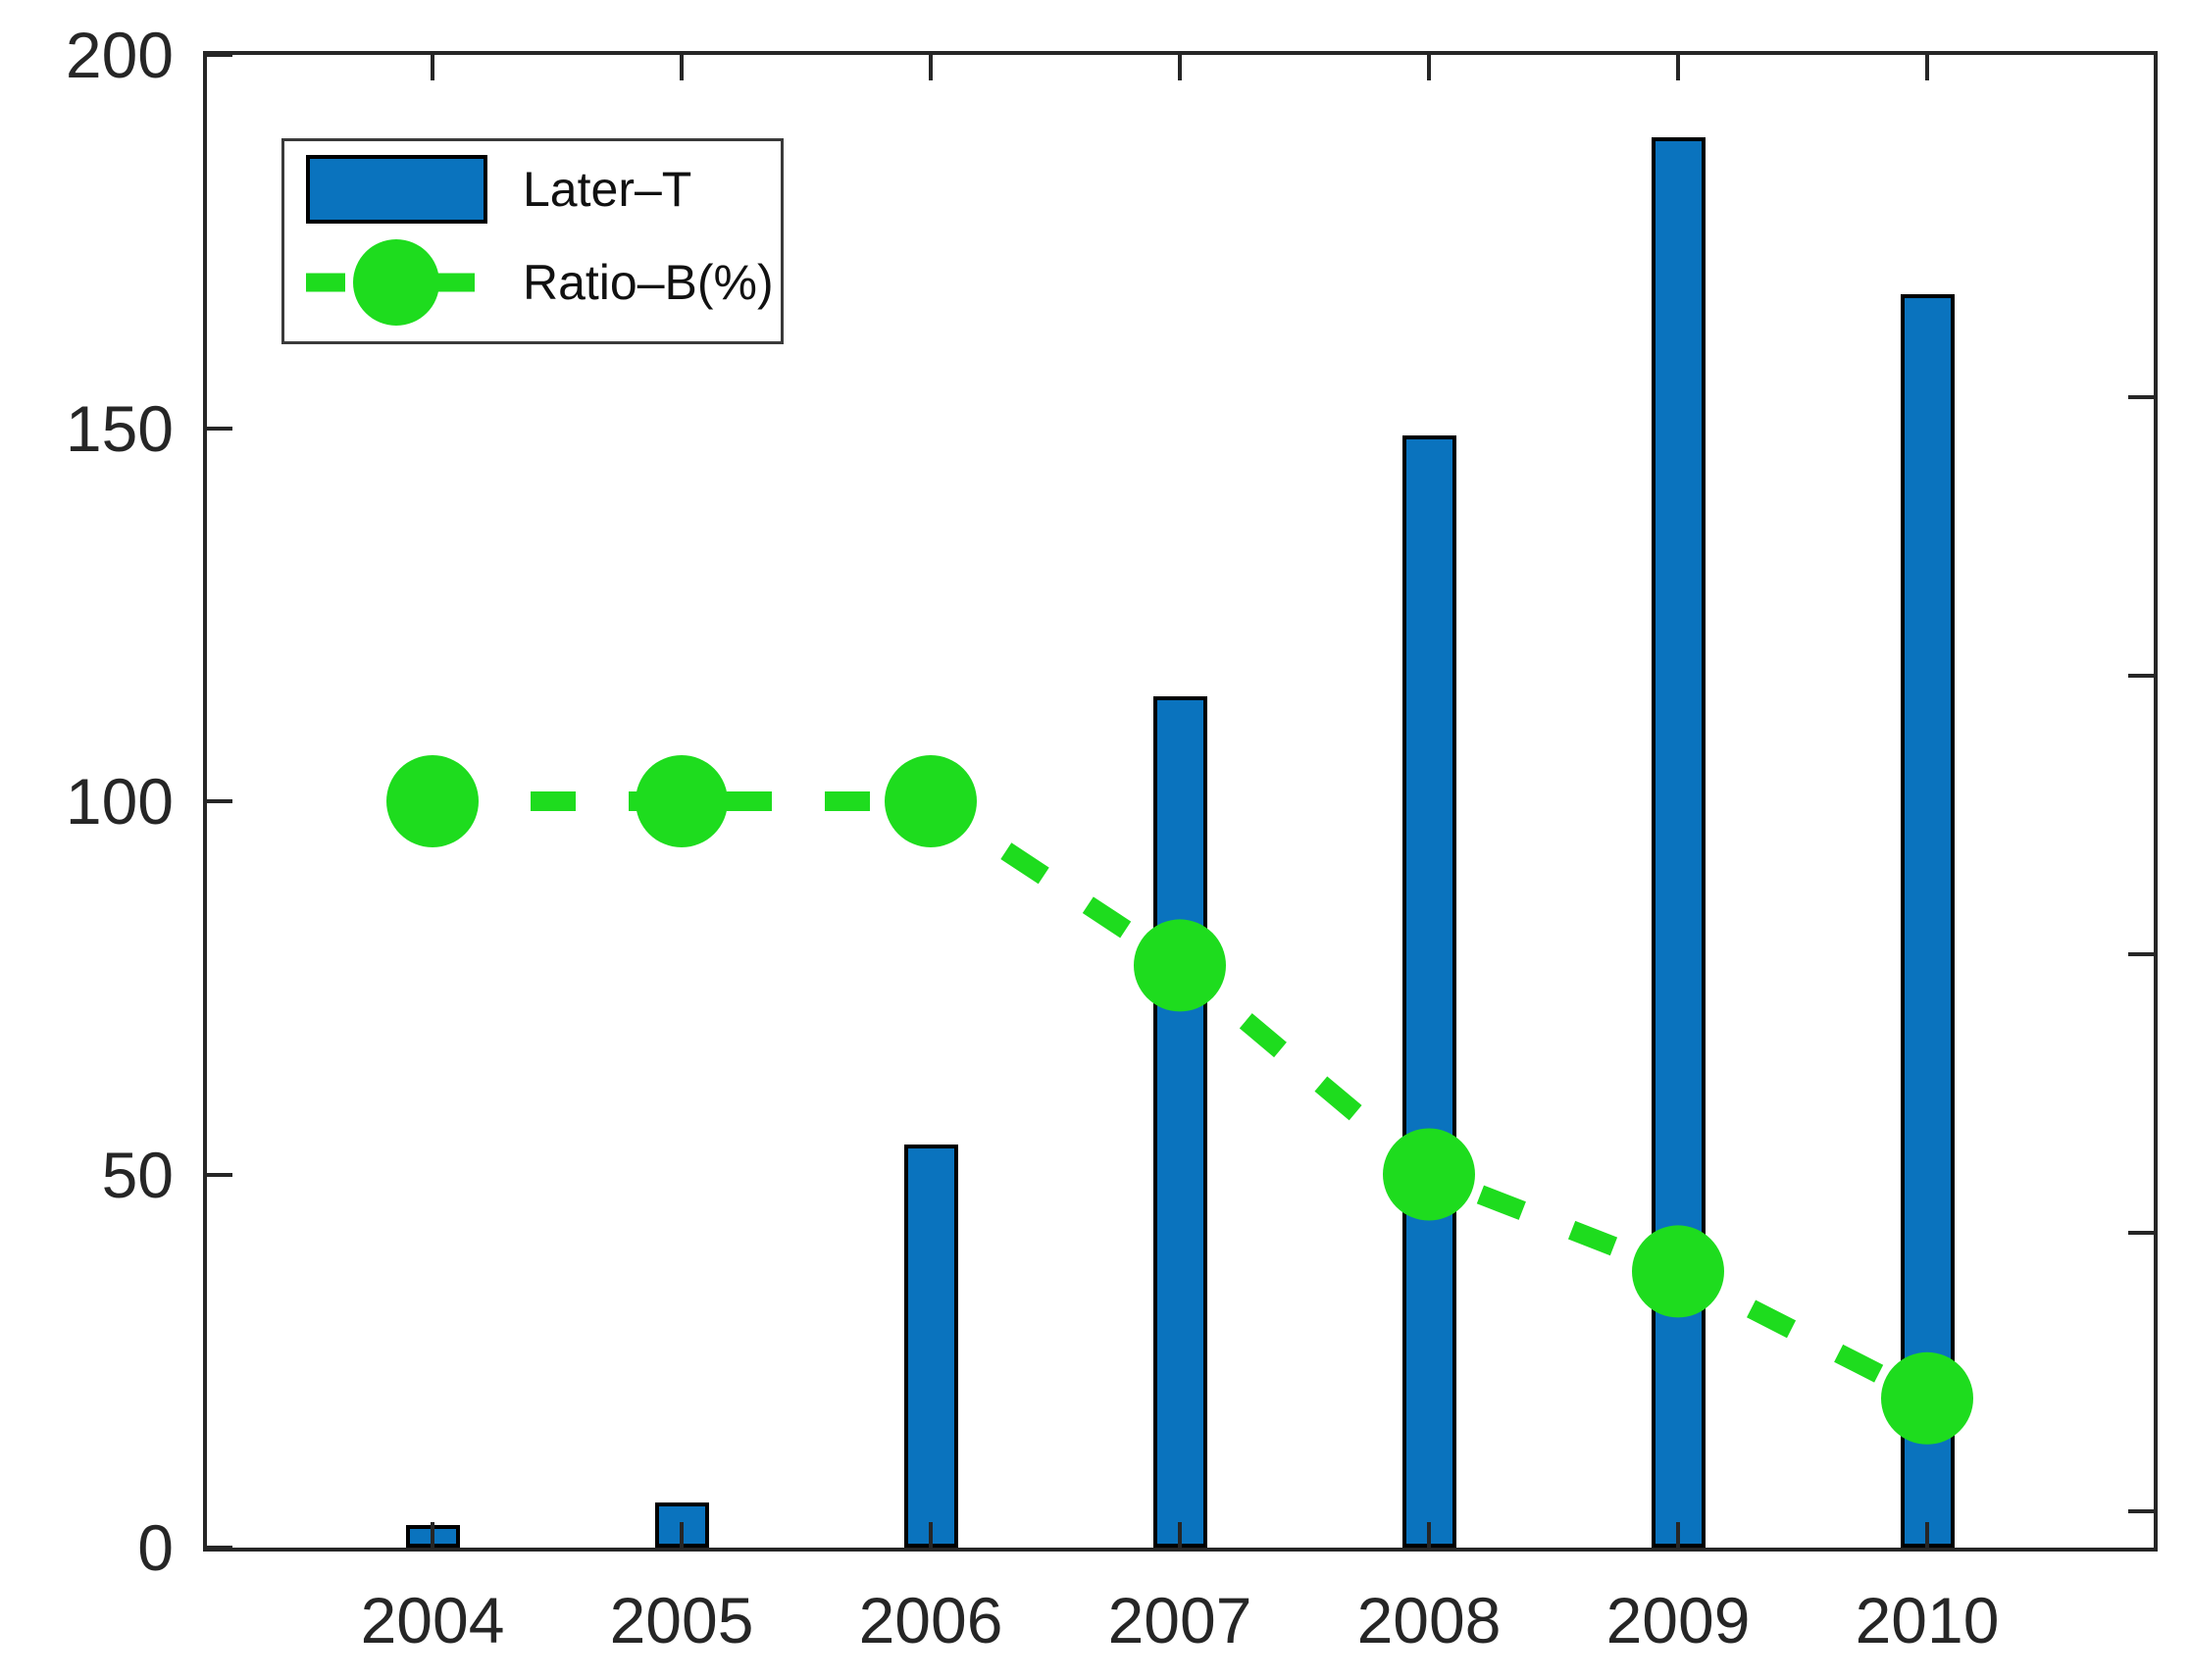 The width and height of the screenshot is (2190, 1680). Describe the element at coordinates (648, 282) in the screenshot. I see `legend-label: Ratio–B(%)` at that location.